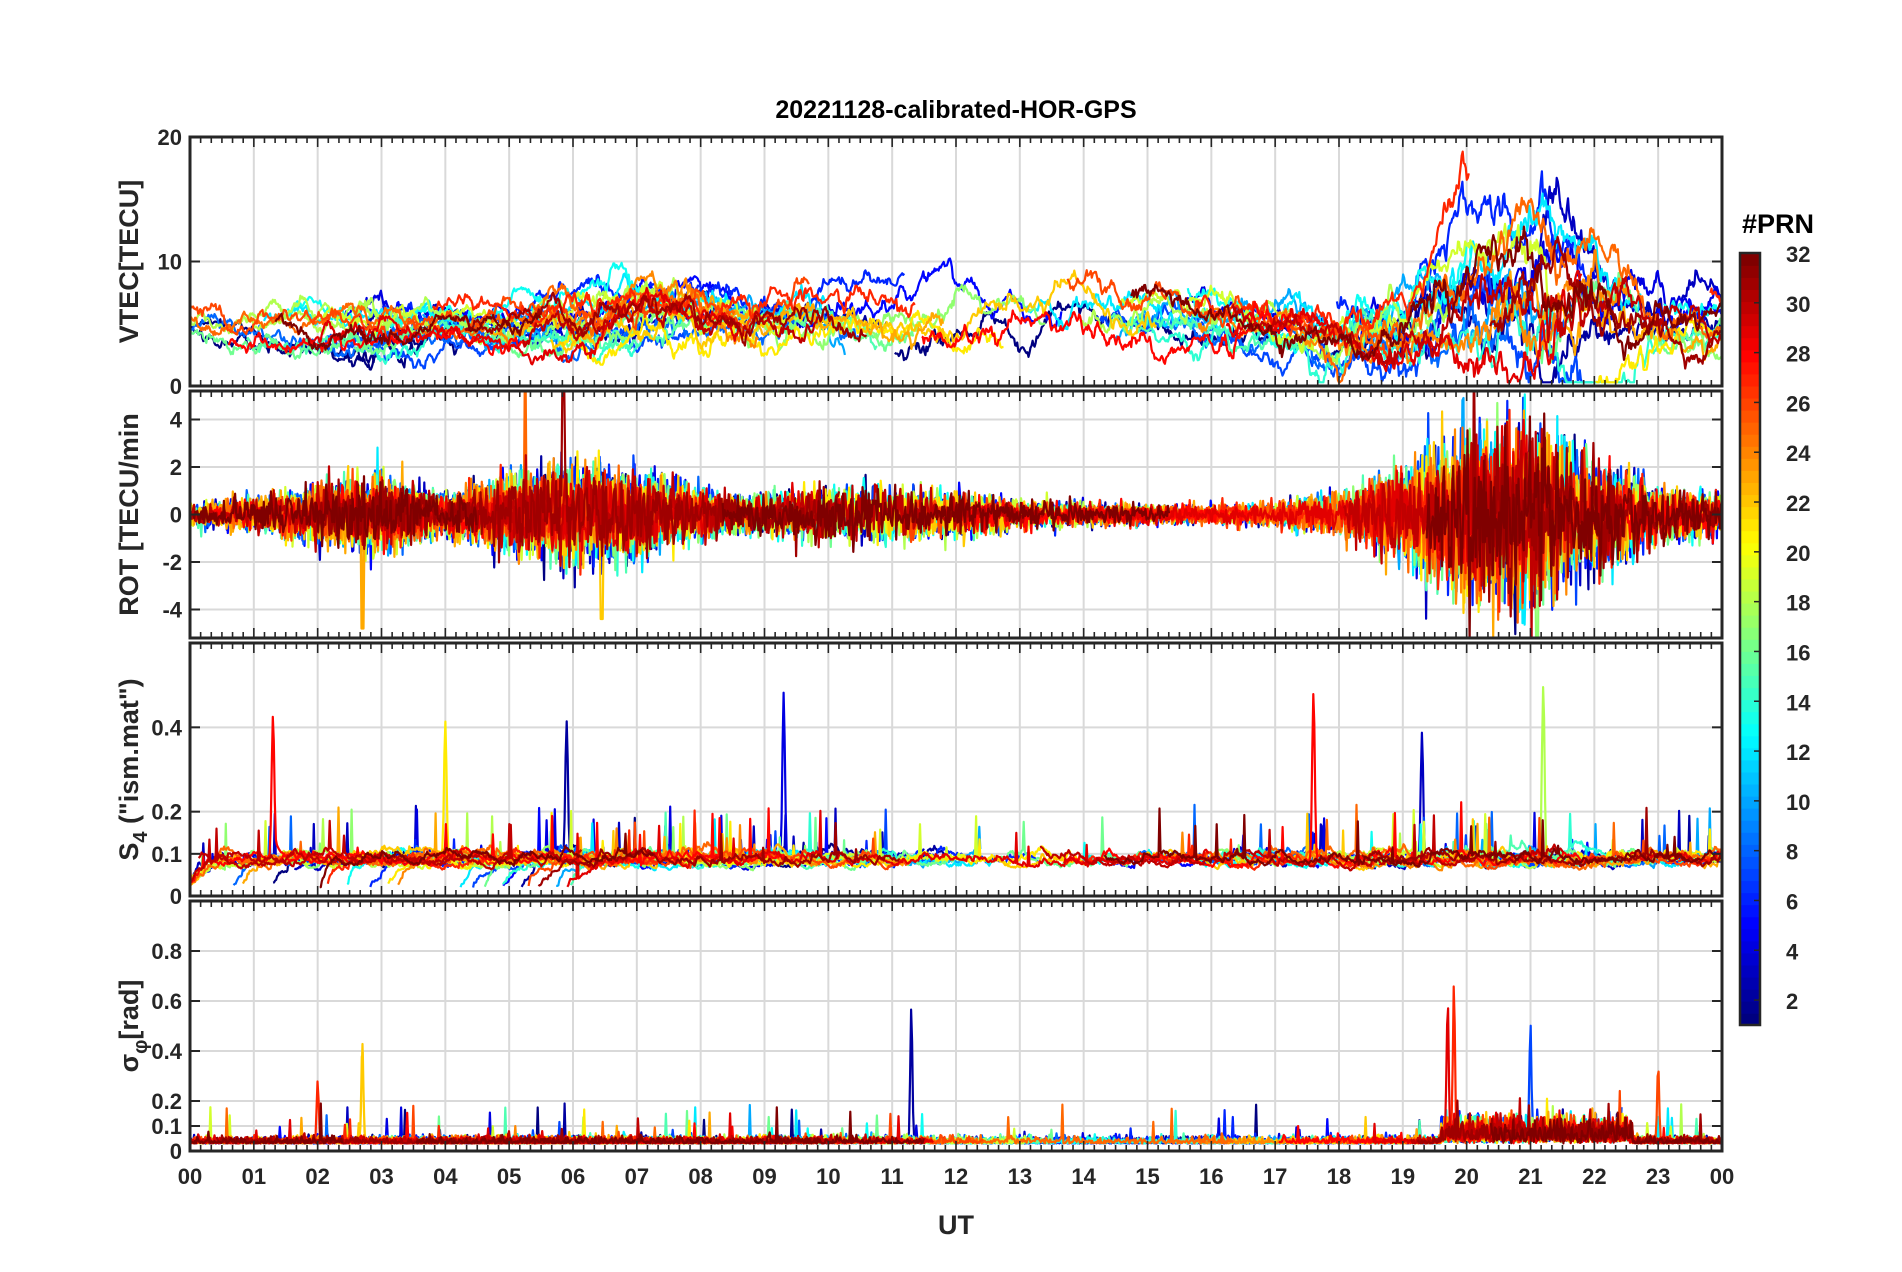 The width and height of the screenshot is (1902, 1272). What do you see at coordinates (1722, 1176) in the screenshot?
I see `x-tick-label: 00` at bounding box center [1722, 1176].